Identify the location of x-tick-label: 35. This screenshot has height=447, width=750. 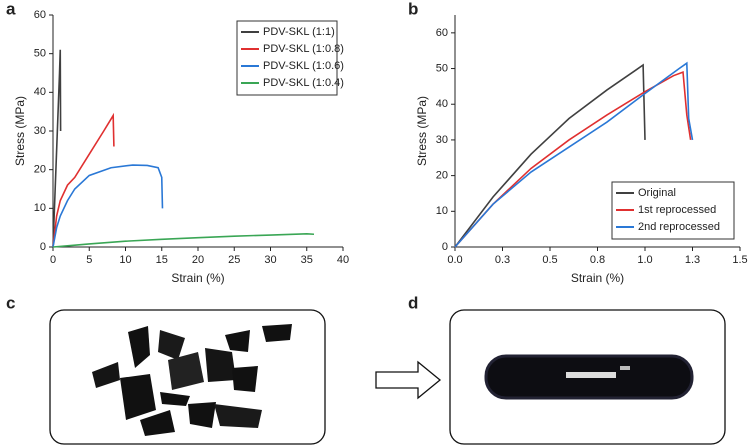
(307, 260).